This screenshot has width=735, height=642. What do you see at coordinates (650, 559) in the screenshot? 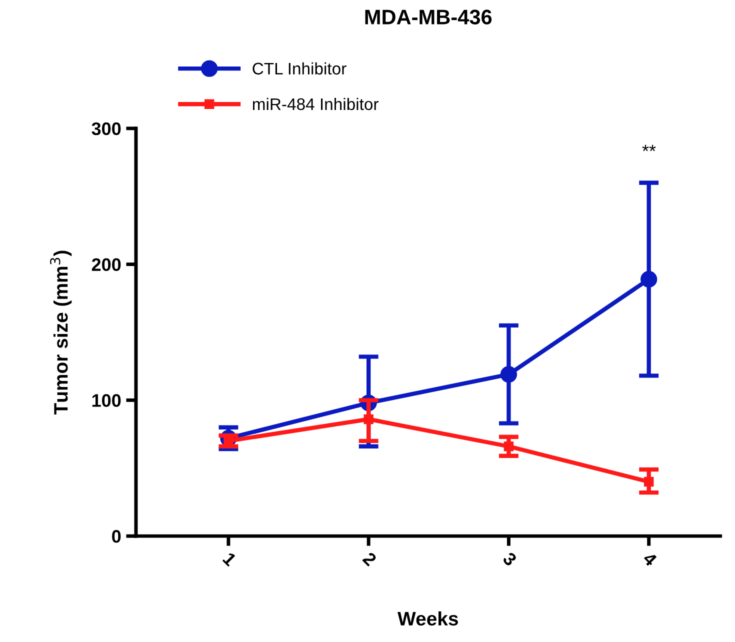
I see `x-tick-label: 4` at bounding box center [650, 559].